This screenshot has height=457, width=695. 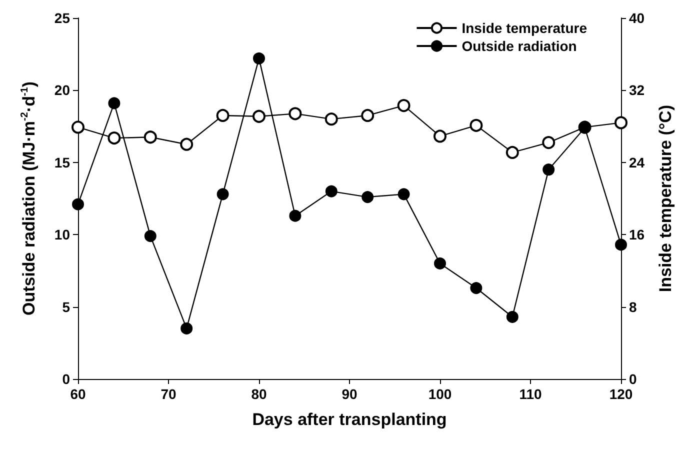 What do you see at coordinates (621, 394) in the screenshot?
I see `x-tick-label: 120` at bounding box center [621, 394].